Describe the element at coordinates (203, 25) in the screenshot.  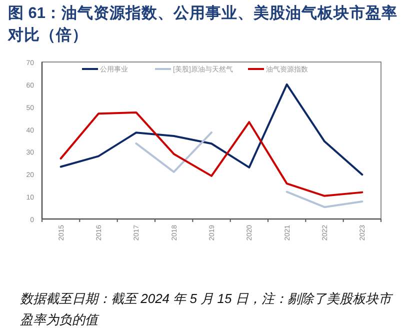
I see `chart-title: 图 61：油气资源指数、公用事业、美股油气板块市盈率对比（倍）` at that location.